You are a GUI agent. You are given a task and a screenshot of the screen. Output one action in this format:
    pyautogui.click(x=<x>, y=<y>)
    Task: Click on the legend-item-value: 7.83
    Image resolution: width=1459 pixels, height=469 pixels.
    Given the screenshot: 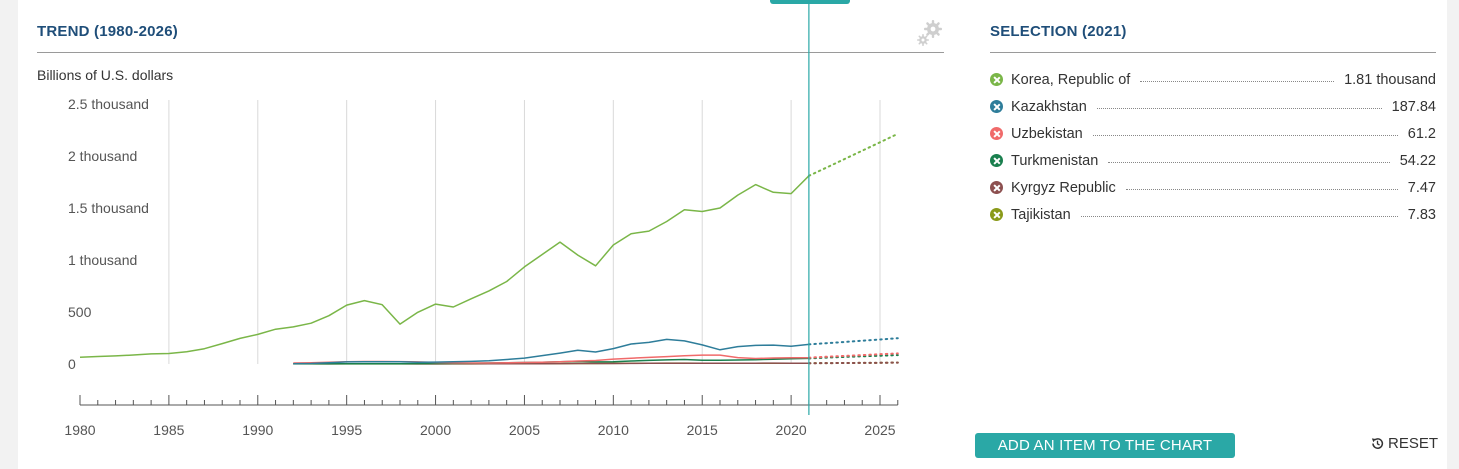 What is the action you would take?
    pyautogui.click(x=1421, y=214)
    